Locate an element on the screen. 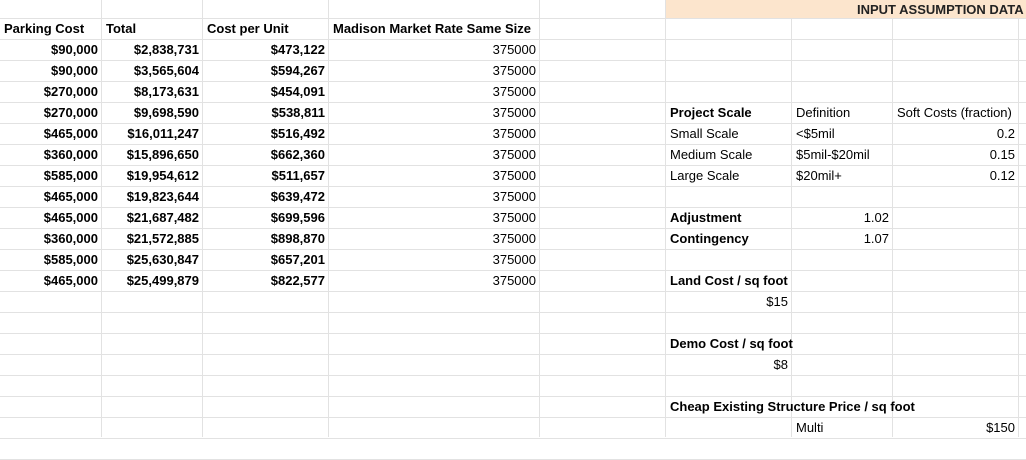 Image resolution: width=1026 pixels, height=460 pixels. header-madison-market-rate: Madison Market Rate Same Size is located at coordinates (432, 28).